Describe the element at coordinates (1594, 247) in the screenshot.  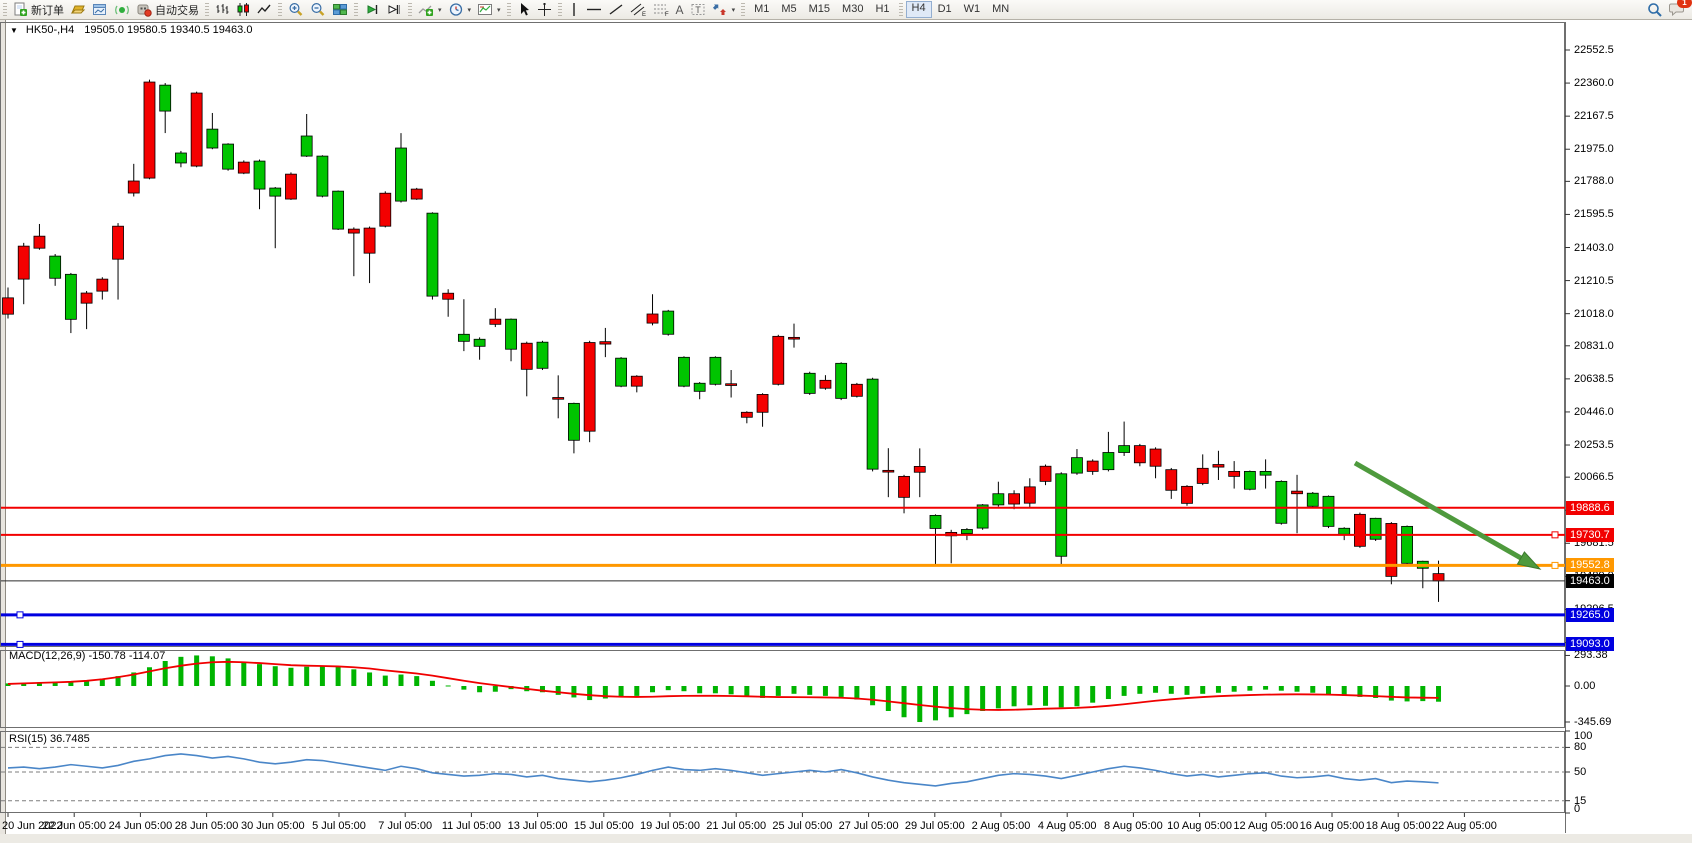
I see `price-tick: 21403.0` at that location.